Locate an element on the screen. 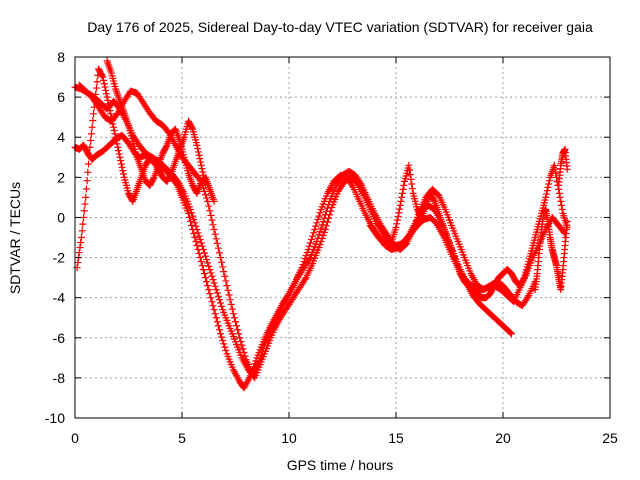 The width and height of the screenshot is (640, 480). x-axis-label: GPS time / hours is located at coordinates (340, 465).